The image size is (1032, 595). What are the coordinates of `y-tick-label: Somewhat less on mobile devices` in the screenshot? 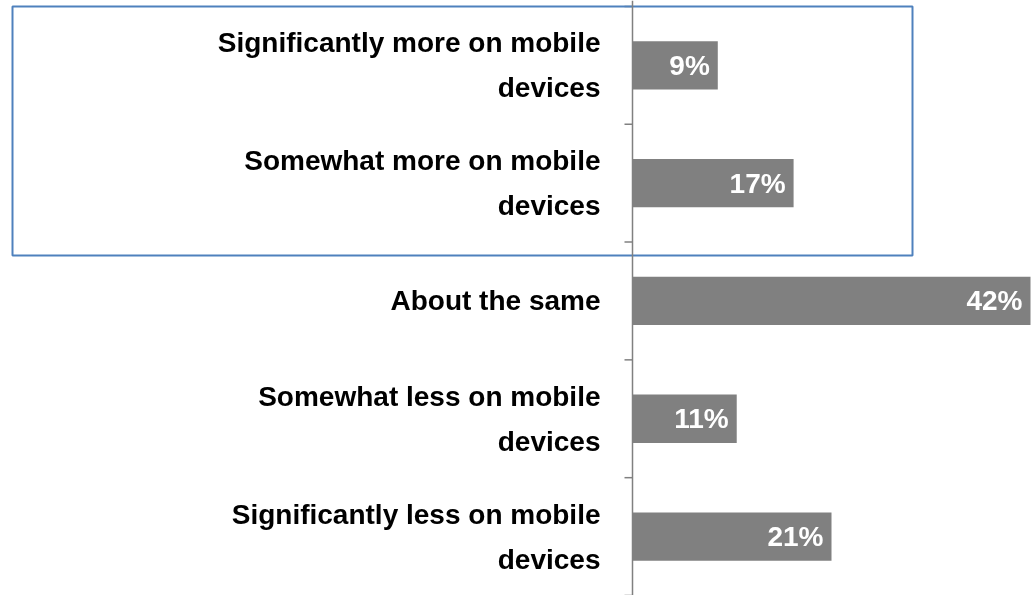 It's located at (429, 418).